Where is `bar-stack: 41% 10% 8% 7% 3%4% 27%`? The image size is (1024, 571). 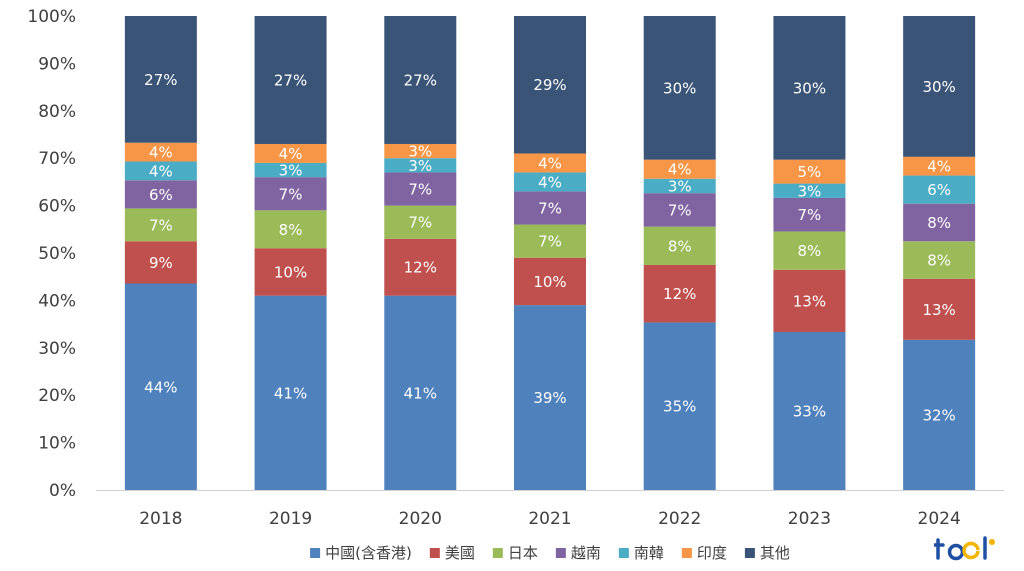 bar-stack: 41% 10% 8% 7% 3%4% 27% is located at coordinates (290, 253).